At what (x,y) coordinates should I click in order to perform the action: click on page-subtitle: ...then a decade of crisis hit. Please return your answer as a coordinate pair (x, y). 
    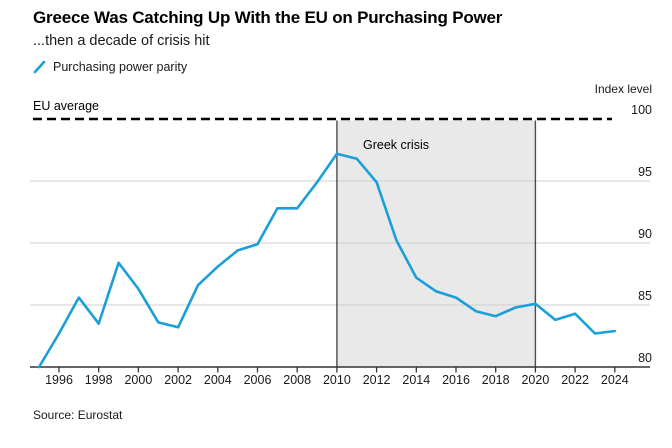
    Looking at the image, I should click on (121, 41).